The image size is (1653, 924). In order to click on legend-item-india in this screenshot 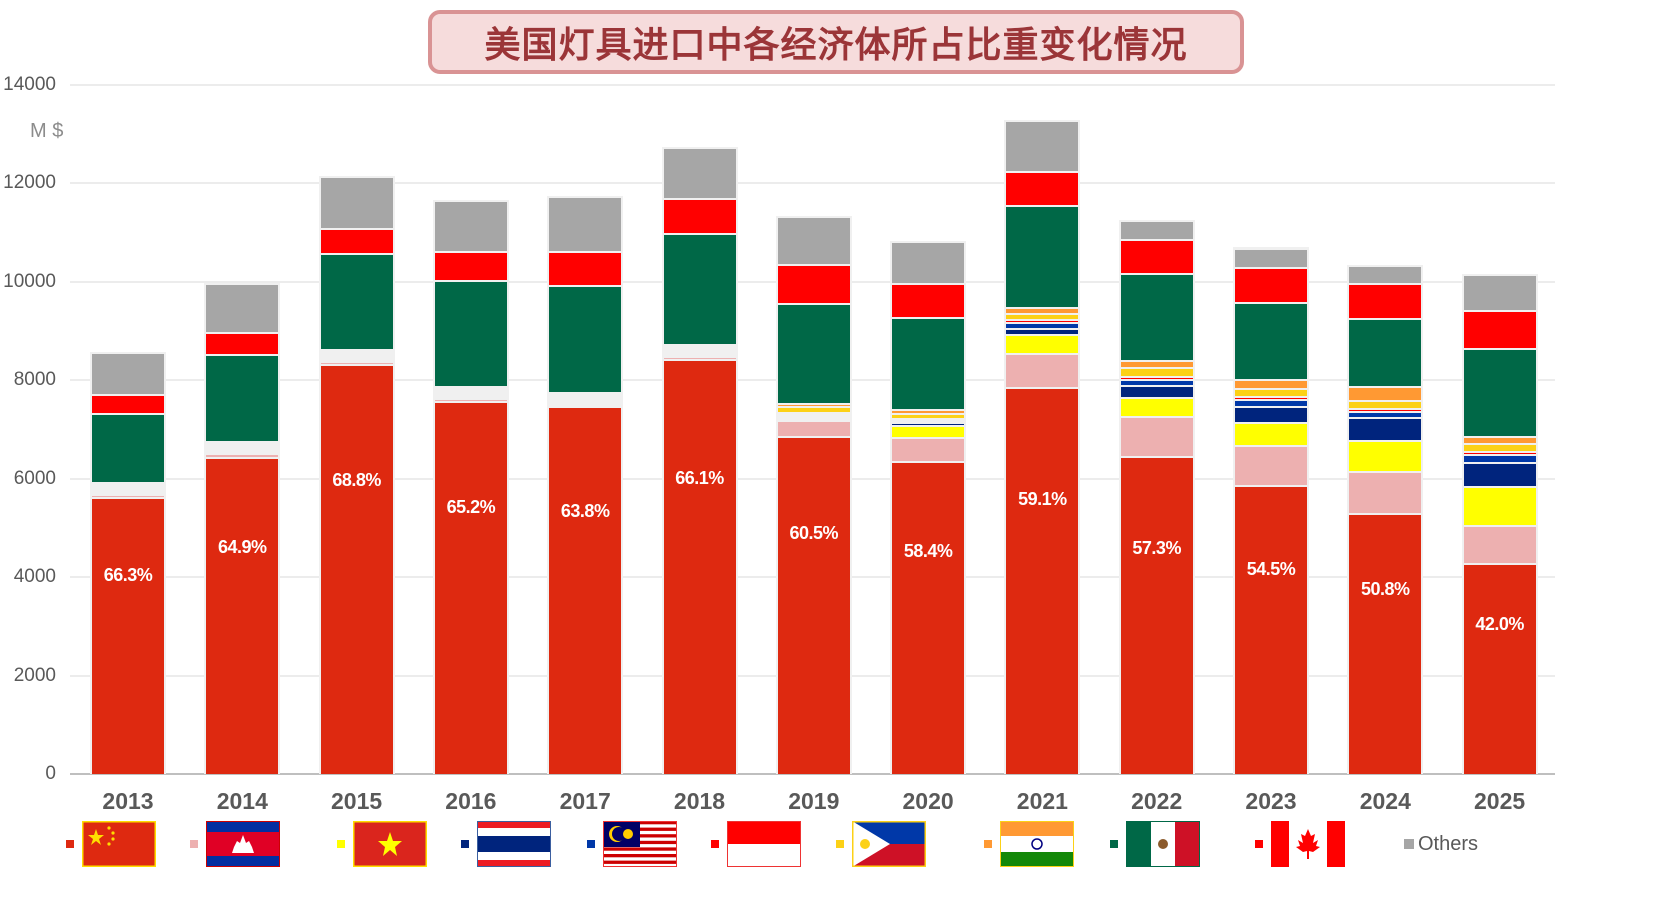, I will do `click(1029, 844)`.